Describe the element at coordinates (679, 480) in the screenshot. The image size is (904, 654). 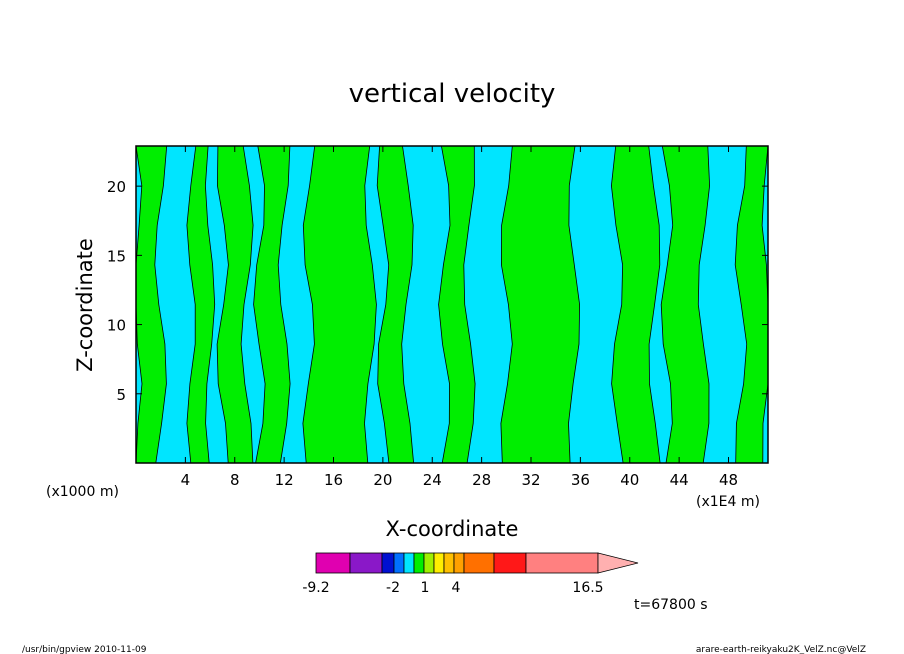
I see `x-tick-label: 44` at that location.